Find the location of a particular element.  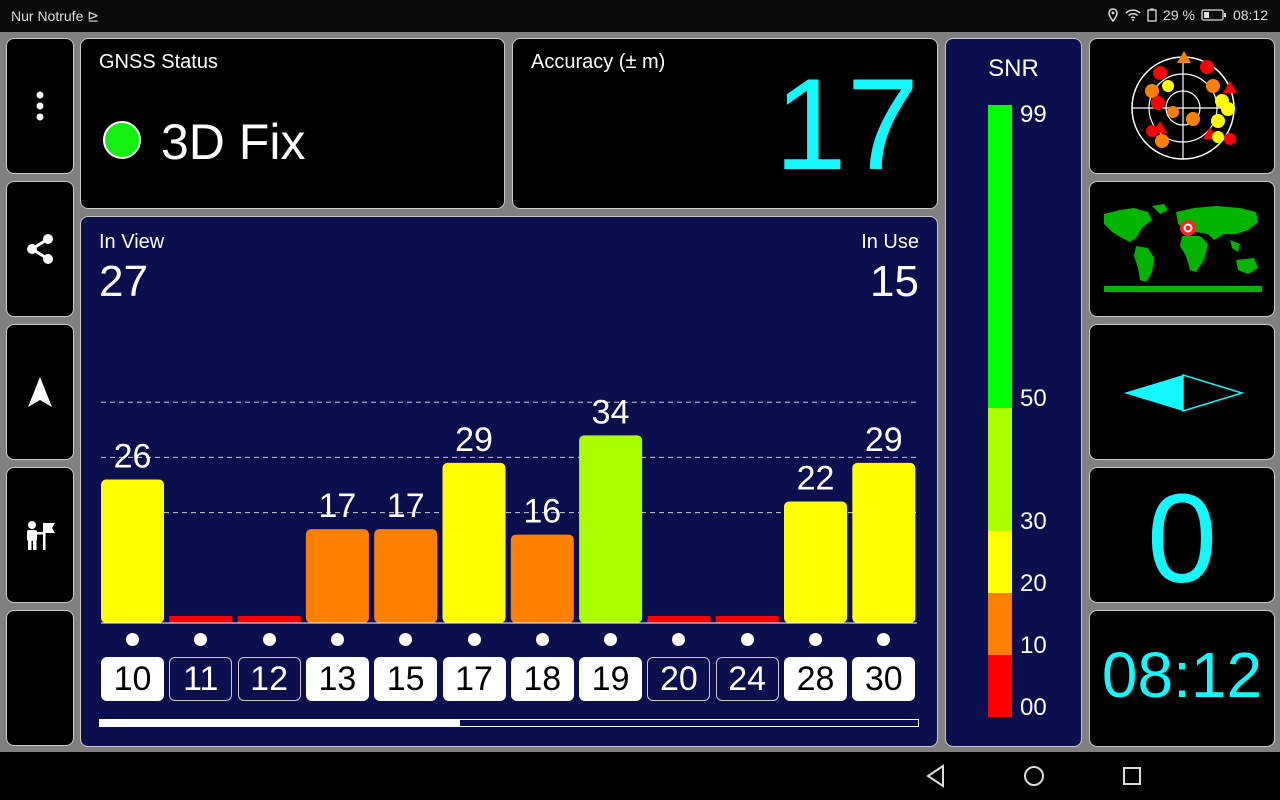

prn-label: 24 is located at coordinates (747, 679).